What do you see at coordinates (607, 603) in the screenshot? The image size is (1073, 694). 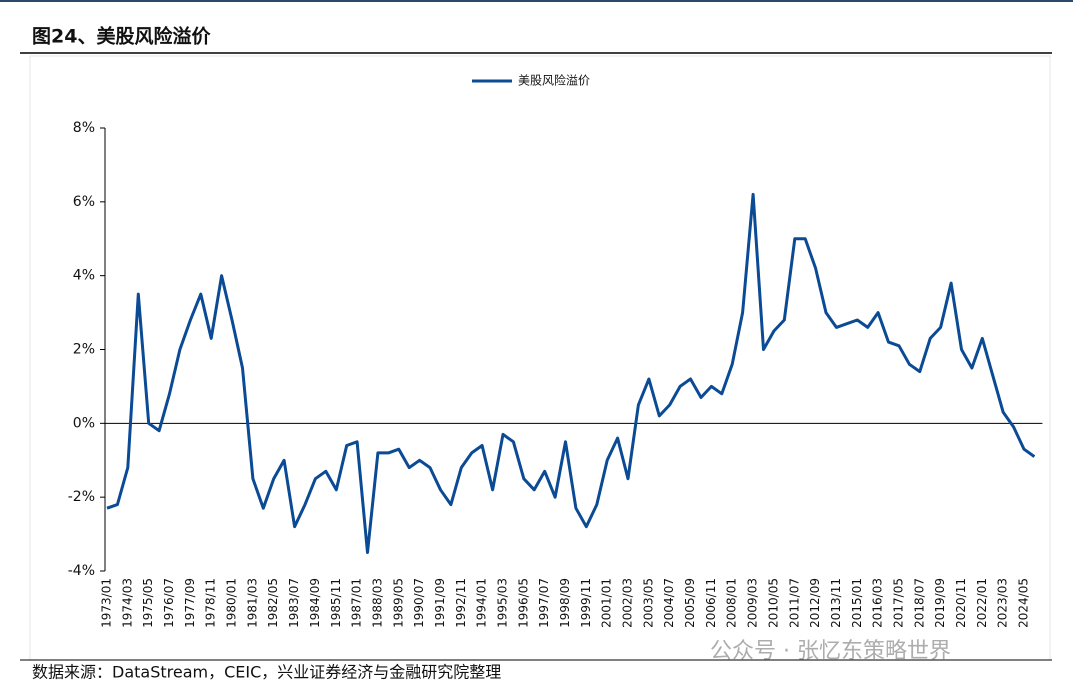 I see `x-tick-label: 2001/01` at bounding box center [607, 603].